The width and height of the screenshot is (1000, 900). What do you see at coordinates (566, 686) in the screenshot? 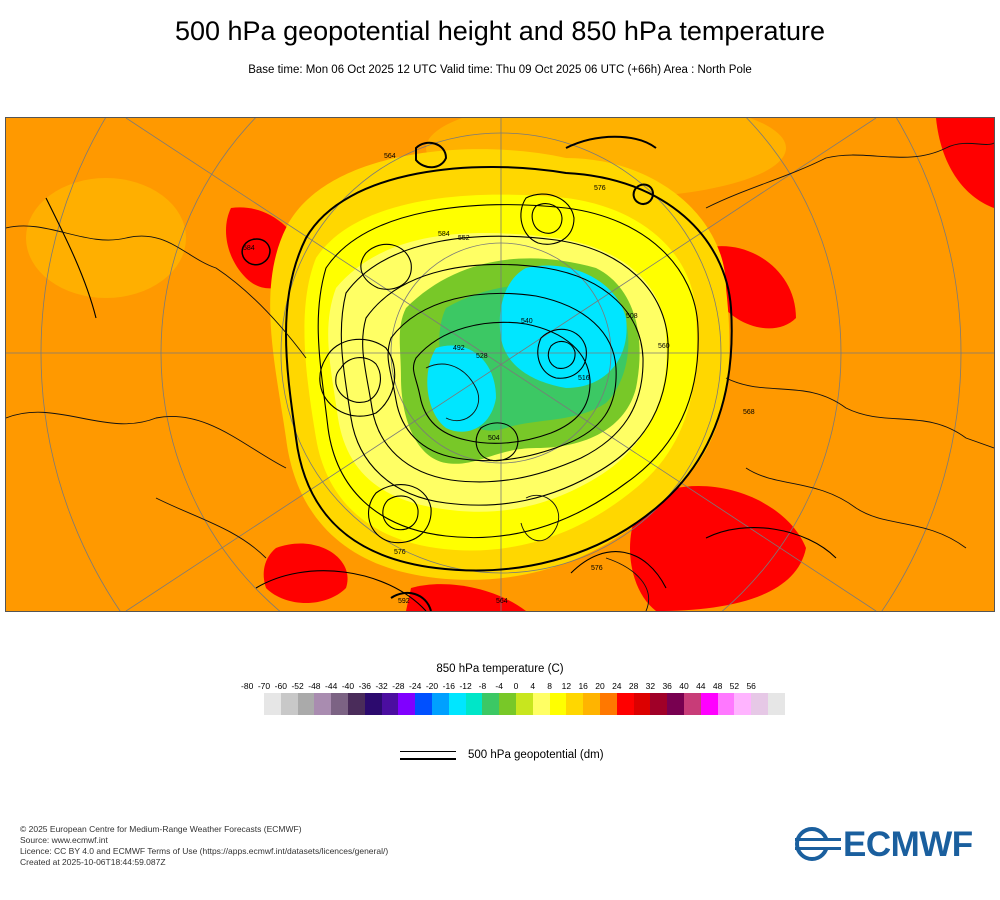
I see `colorbar-tick-label: 12` at bounding box center [566, 686].